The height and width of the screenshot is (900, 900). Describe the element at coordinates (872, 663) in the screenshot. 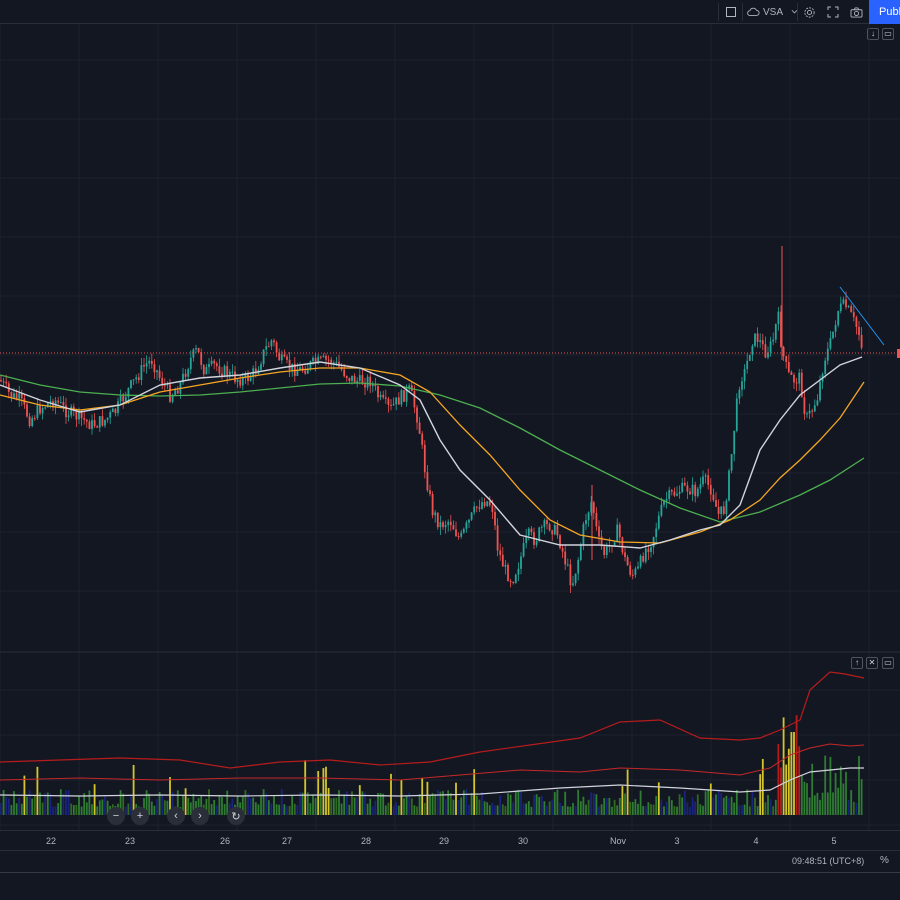

I see `close-icon: ✕` at that location.